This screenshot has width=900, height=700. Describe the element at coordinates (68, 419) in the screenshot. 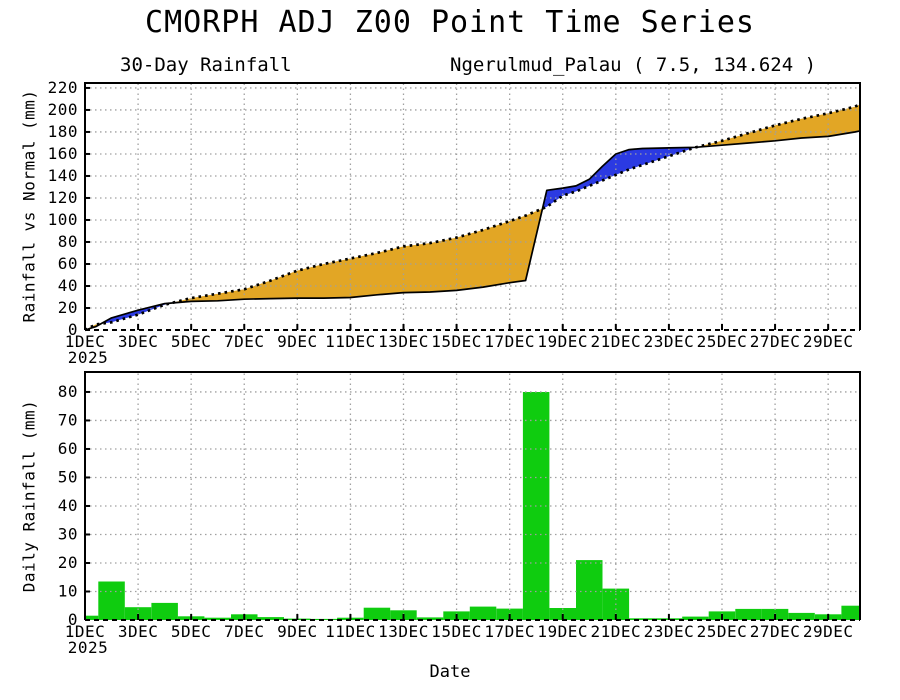

I see `y-tick-label: 70` at that location.